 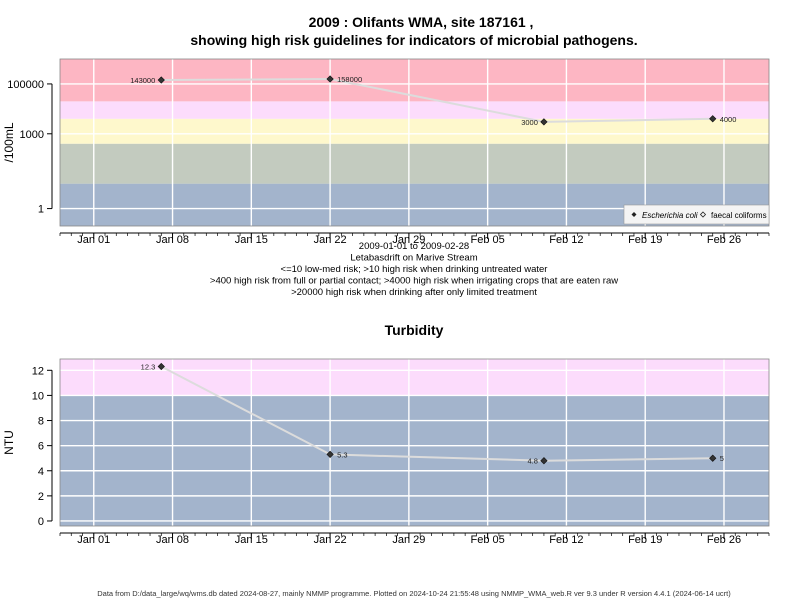 I want to click on y-tick-label: 1, so click(x=41, y=210).